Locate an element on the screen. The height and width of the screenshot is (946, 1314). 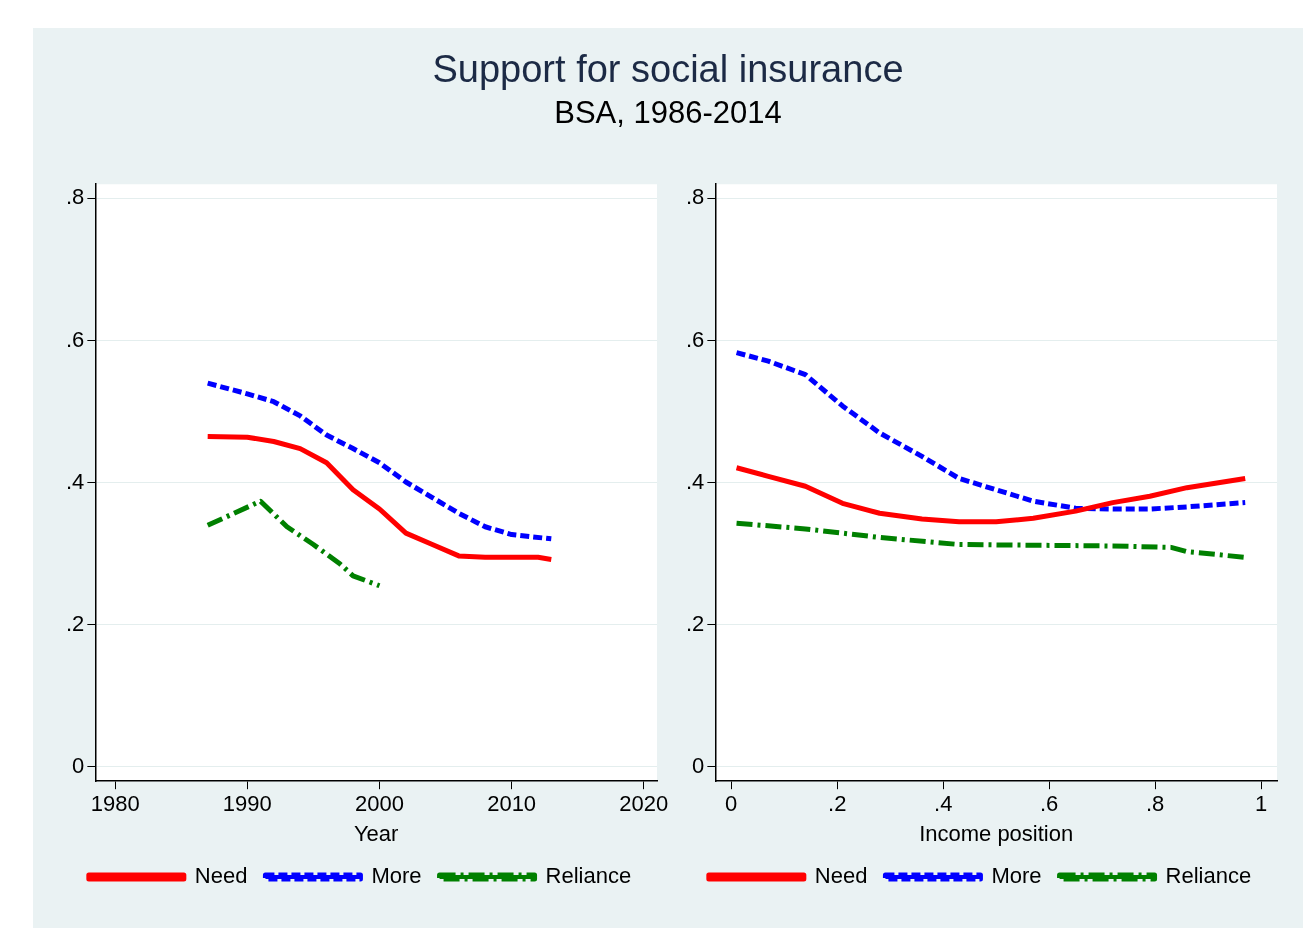
x-tick-label: 1990 is located at coordinates (247, 804).